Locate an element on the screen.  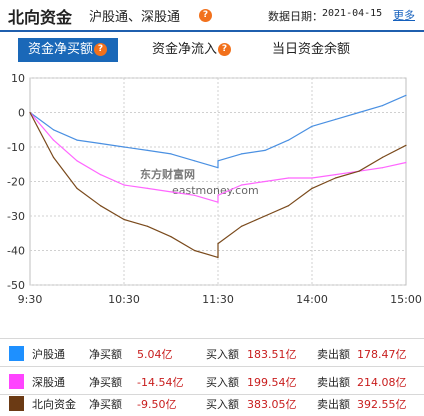
tab-bar: 资金净买额? 资金净流入? 当日资金余额 is located at coordinates (212, 50).